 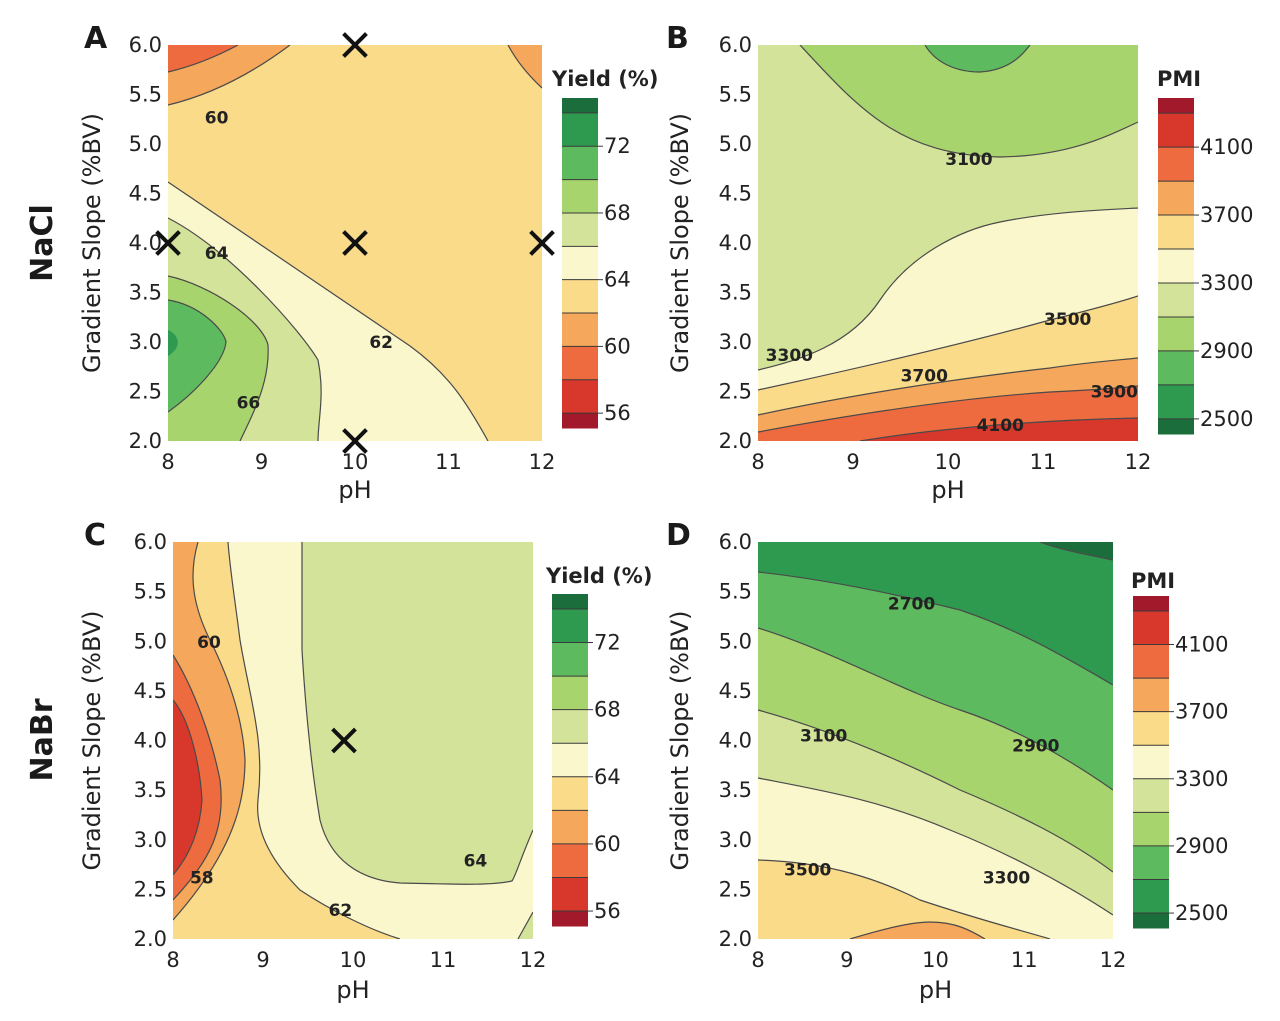 I want to click on panel-letter-b: B, so click(x=677, y=38).